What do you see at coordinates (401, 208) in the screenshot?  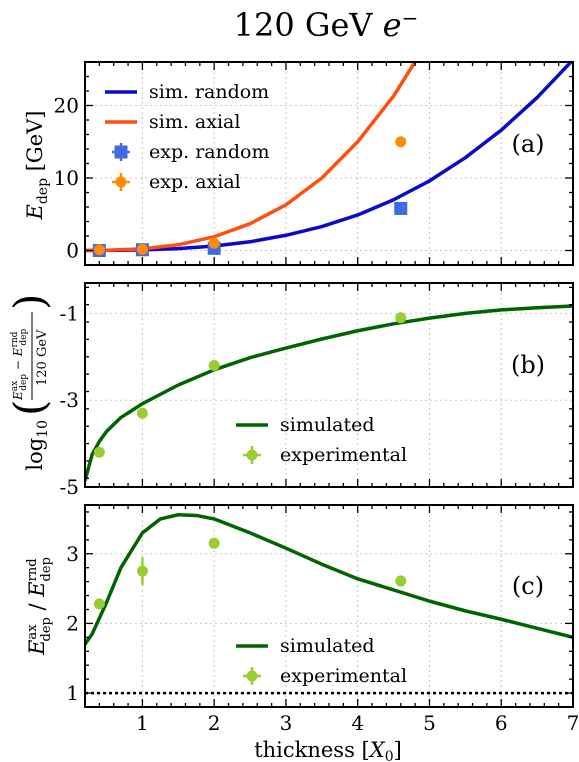 I see `data-point-square` at bounding box center [401, 208].